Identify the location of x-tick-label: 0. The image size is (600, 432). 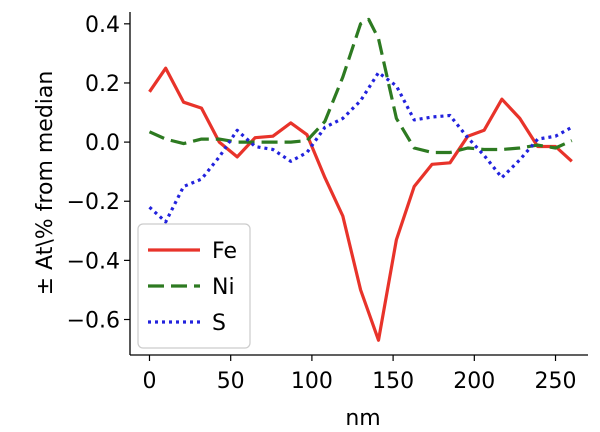
(149, 381).